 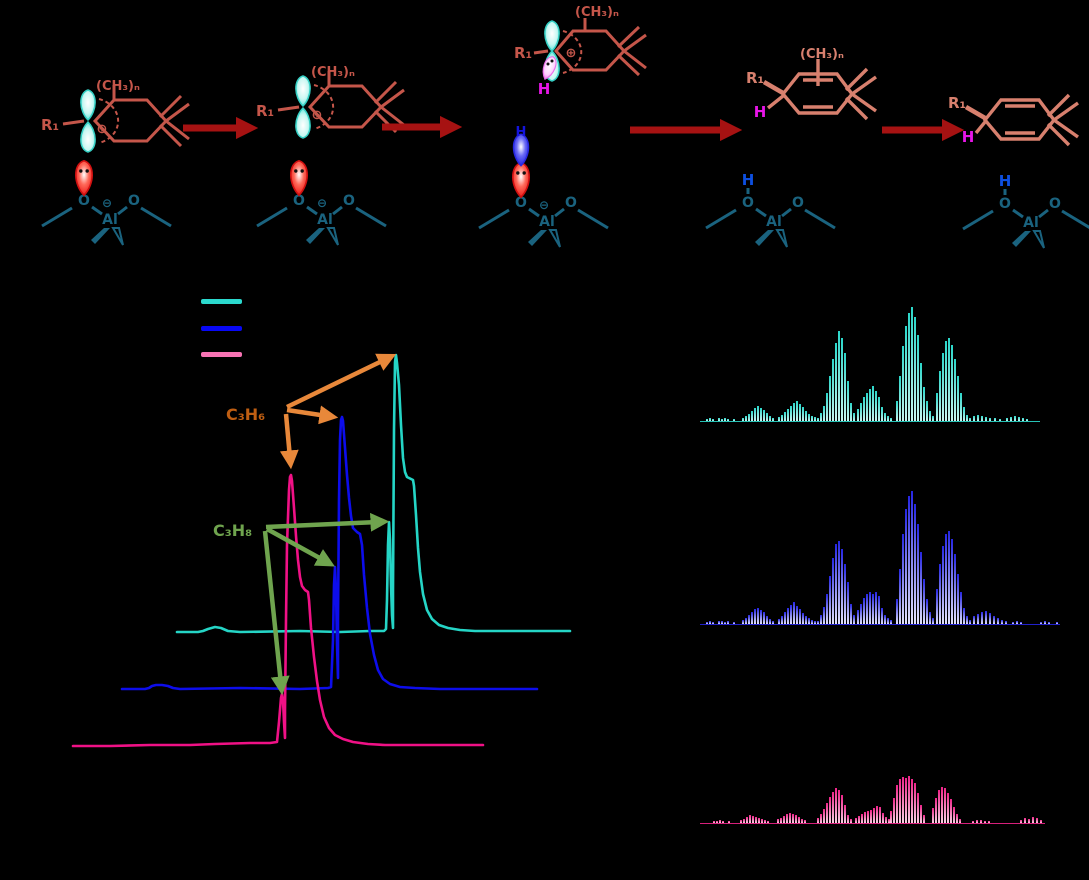 I want to click on stage5-hydroxyl: H, so click(x=1005, y=183).